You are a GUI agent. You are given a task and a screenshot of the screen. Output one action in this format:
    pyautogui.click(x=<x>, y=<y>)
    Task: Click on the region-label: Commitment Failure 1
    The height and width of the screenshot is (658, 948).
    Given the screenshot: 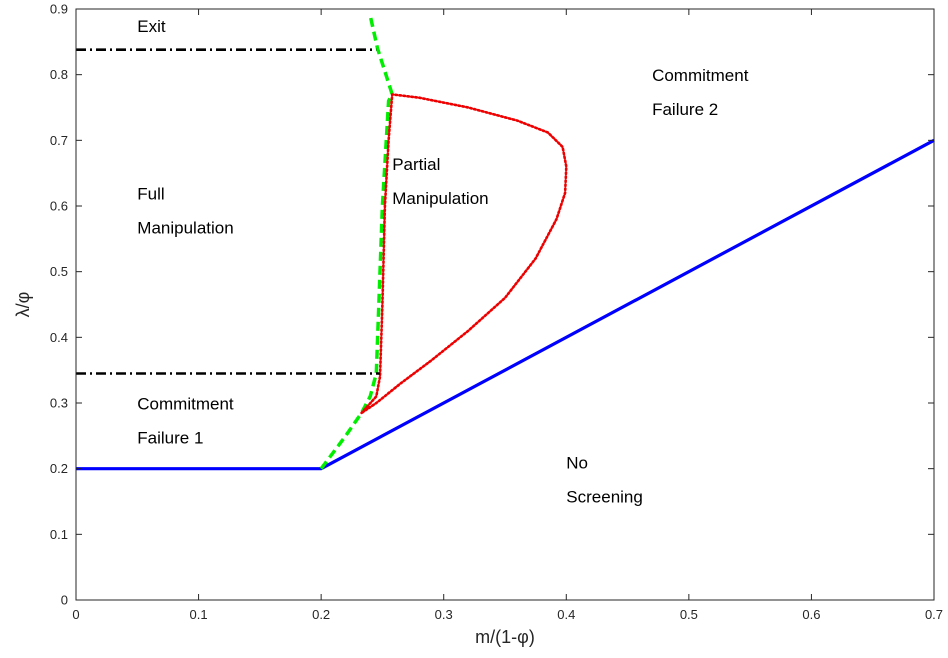 What is the action you would take?
    pyautogui.click(x=185, y=421)
    